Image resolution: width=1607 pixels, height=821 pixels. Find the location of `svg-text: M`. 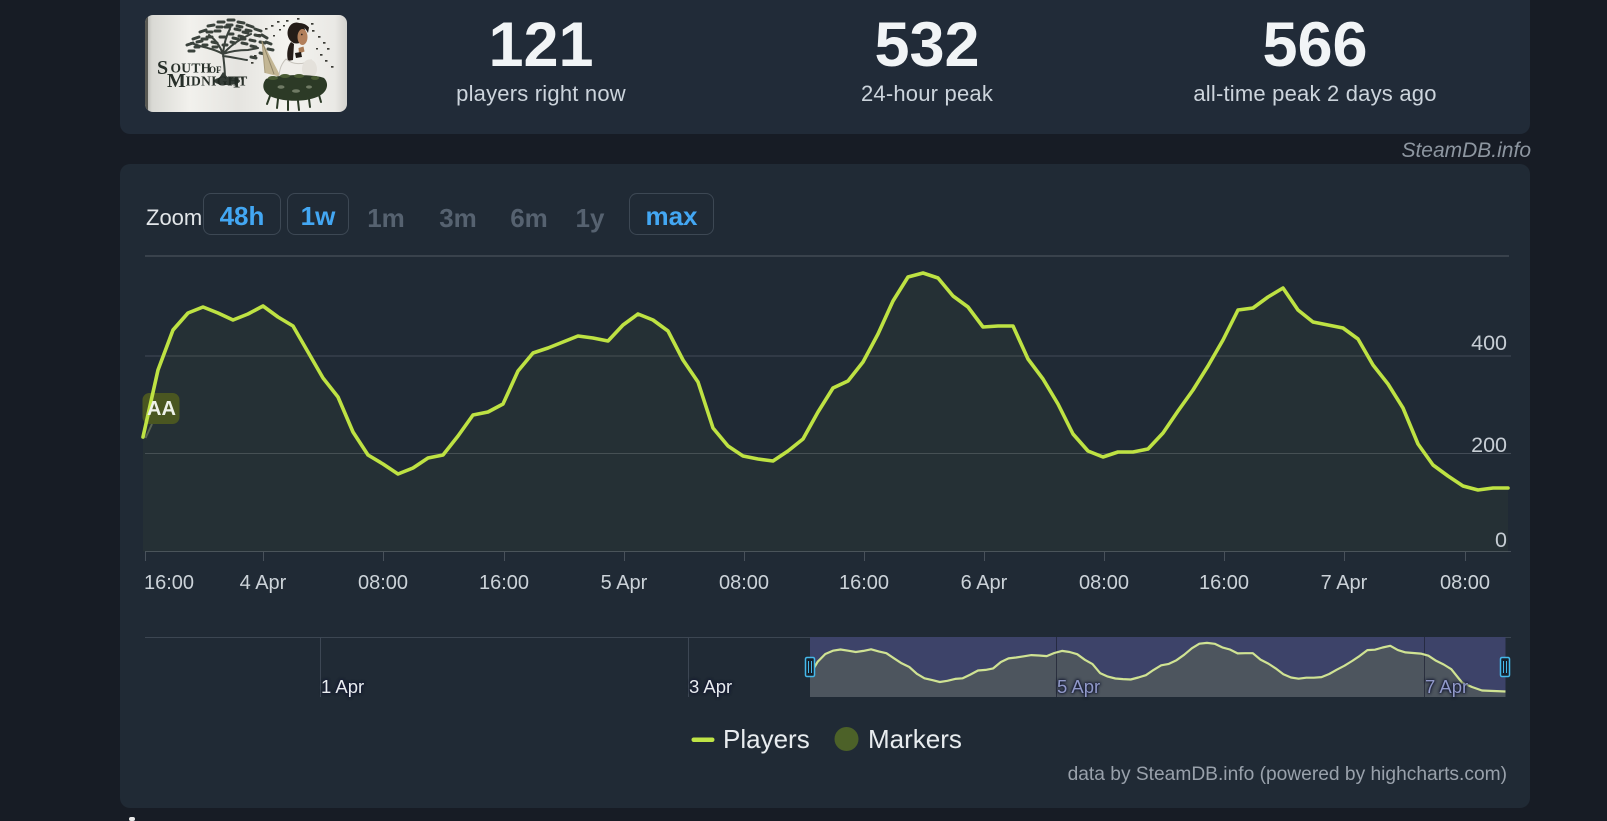

svg-text: M is located at coordinates (176, 81).